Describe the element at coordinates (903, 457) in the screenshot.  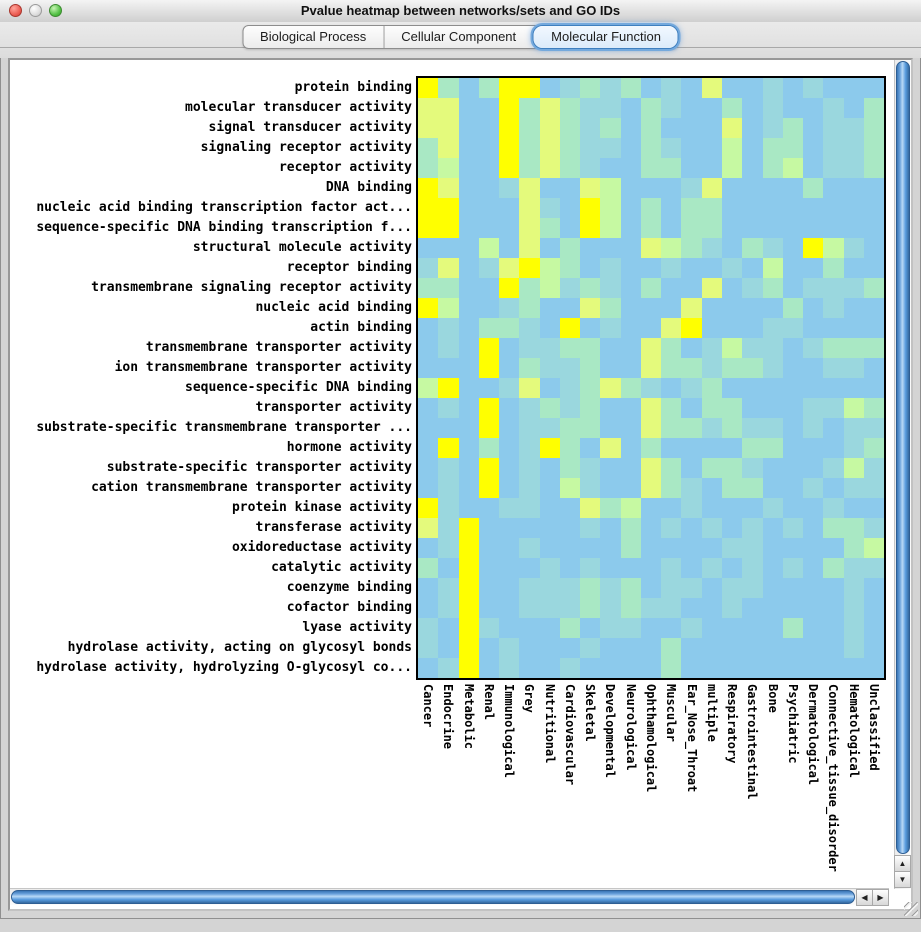
I see `vertical-scrollbar-thumb` at that location.